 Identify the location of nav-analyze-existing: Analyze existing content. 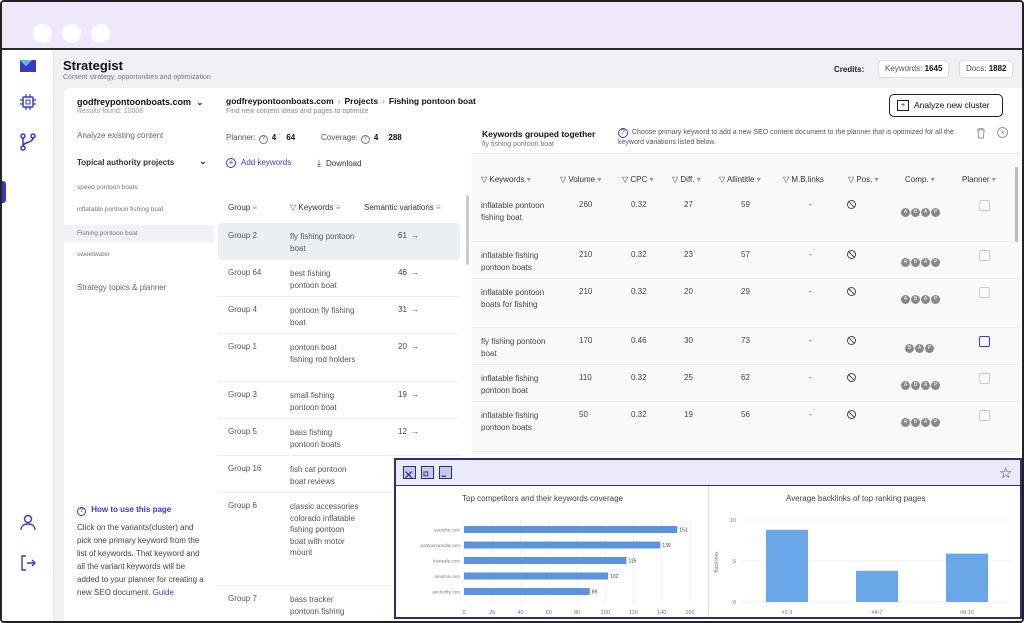
(120, 135).